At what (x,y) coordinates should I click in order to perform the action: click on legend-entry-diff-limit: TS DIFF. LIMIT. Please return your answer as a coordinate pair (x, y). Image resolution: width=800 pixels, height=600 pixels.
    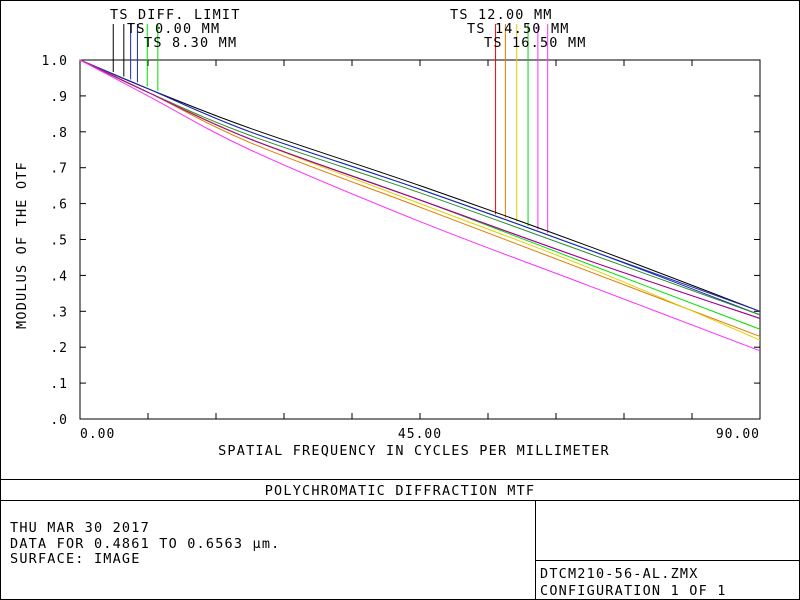
    Looking at the image, I should click on (175, 15).